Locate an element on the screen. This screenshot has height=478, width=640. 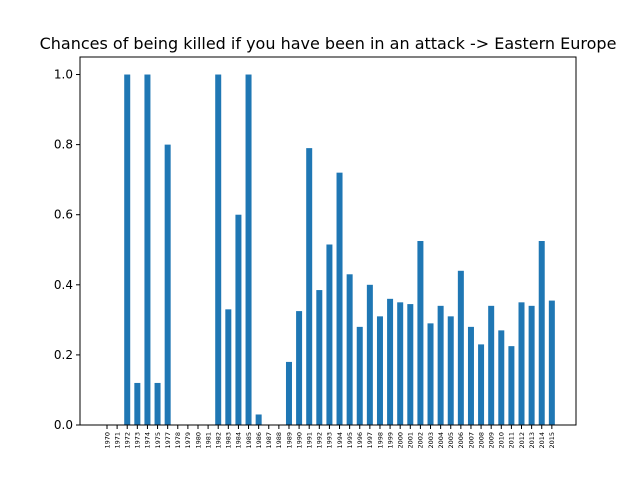
x-tick-label: 1990 is located at coordinates (299, 440).